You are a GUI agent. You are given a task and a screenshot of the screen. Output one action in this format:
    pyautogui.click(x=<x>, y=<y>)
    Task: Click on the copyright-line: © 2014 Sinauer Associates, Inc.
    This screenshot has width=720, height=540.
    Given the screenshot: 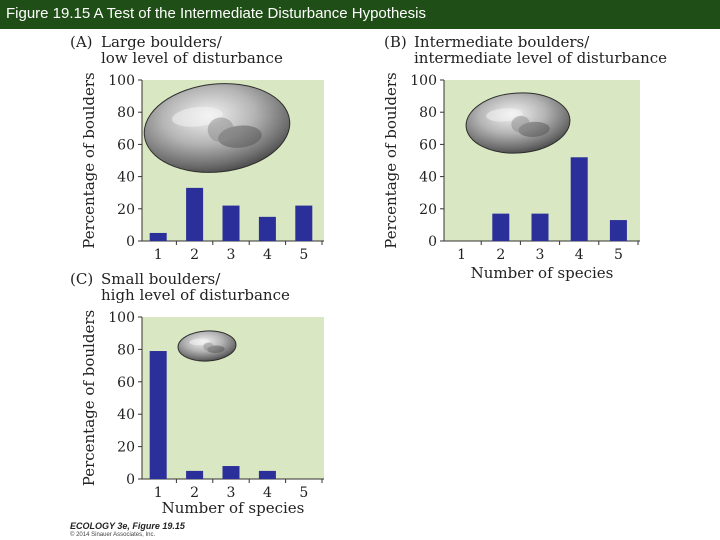 What is the action you would take?
    pyautogui.click(x=113, y=535)
    